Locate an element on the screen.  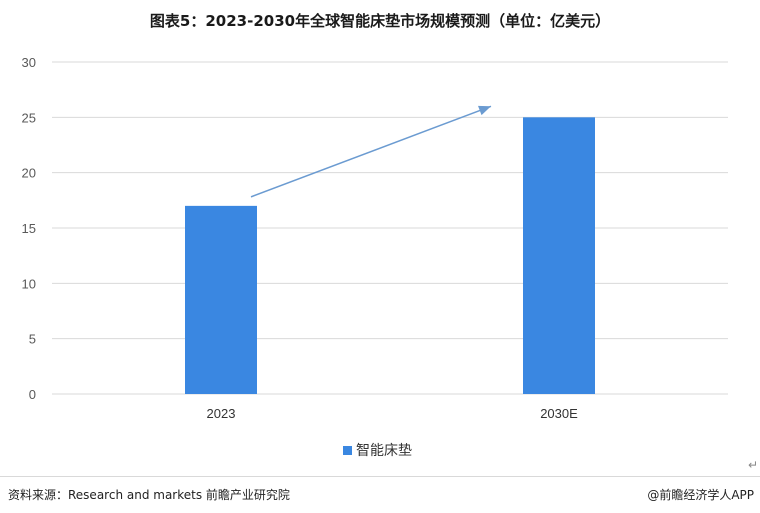
y-tick-label: 10 is located at coordinates (29, 283).